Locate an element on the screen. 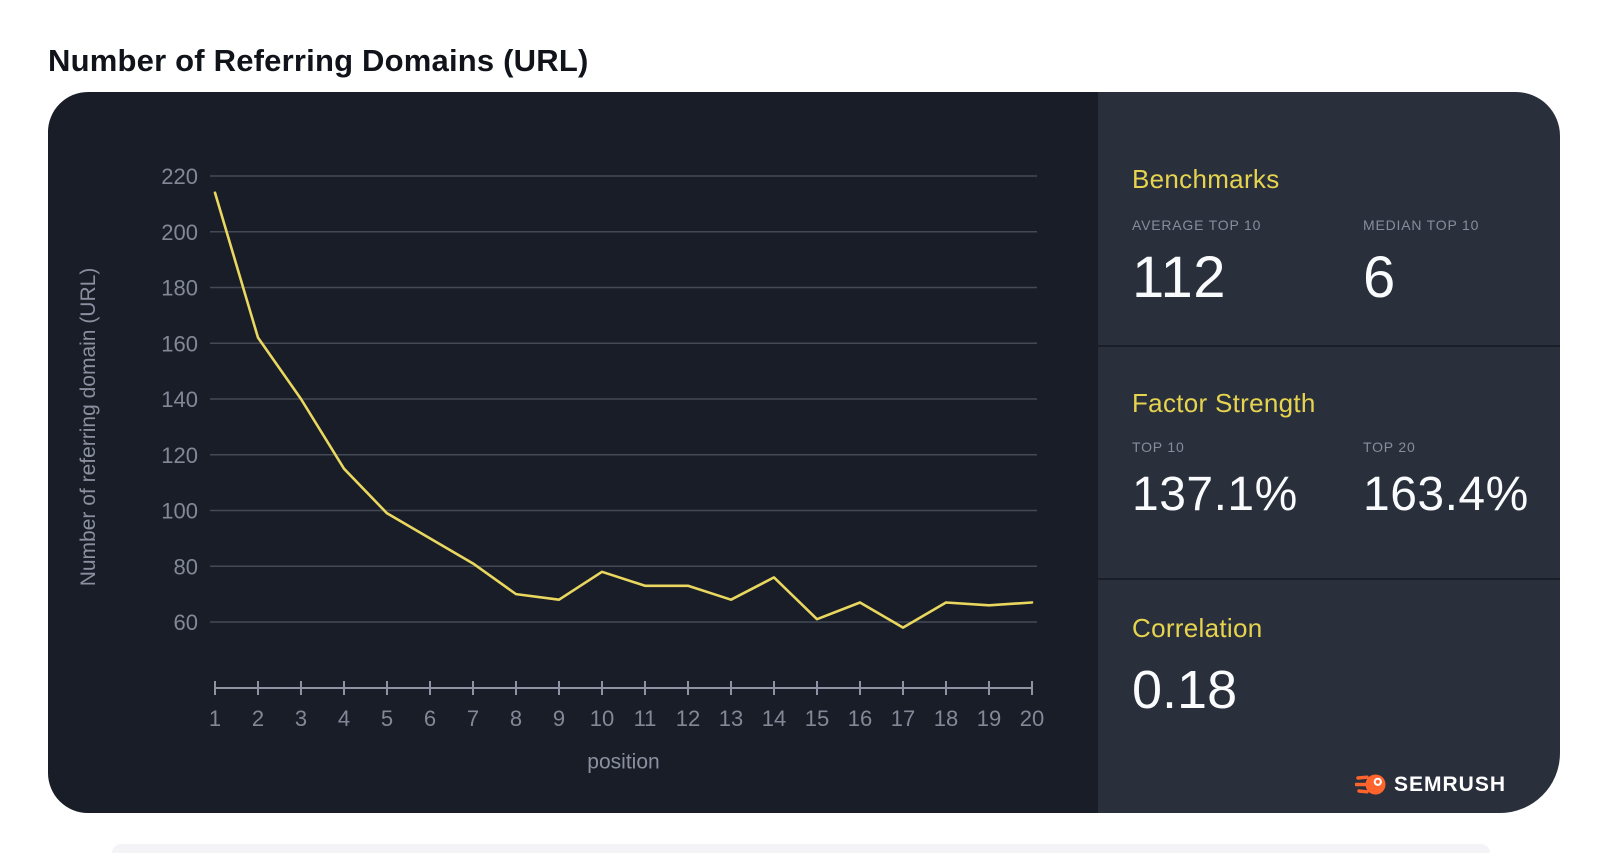 The width and height of the screenshot is (1600, 853). y-tick-label: 120 is located at coordinates (179, 455).